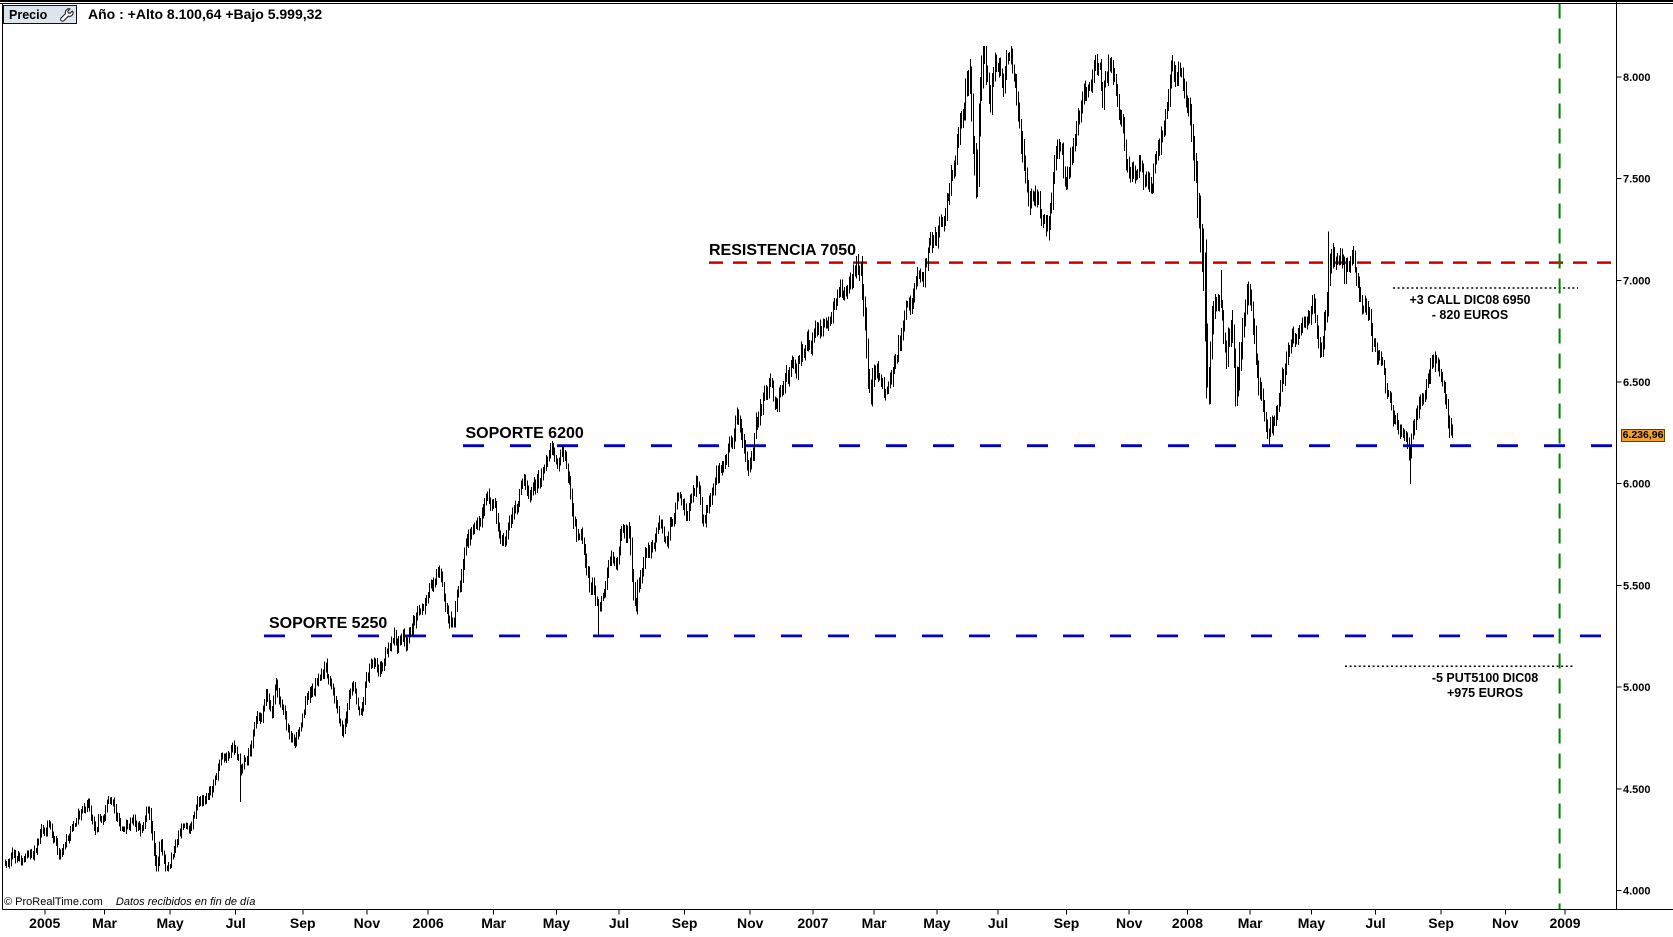 Image resolution: width=1673 pixels, height=937 pixels. What do you see at coordinates (1470, 315) in the screenshot?
I see `call-option-line2: - 820 EUROS` at bounding box center [1470, 315].